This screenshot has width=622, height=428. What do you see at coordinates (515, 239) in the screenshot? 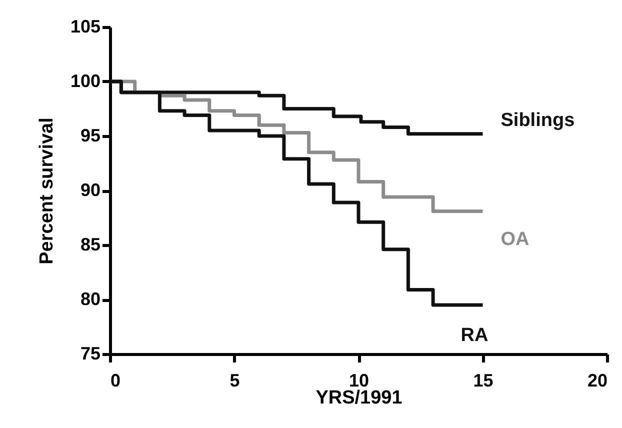
I see `series-label: OA` at bounding box center [515, 239].